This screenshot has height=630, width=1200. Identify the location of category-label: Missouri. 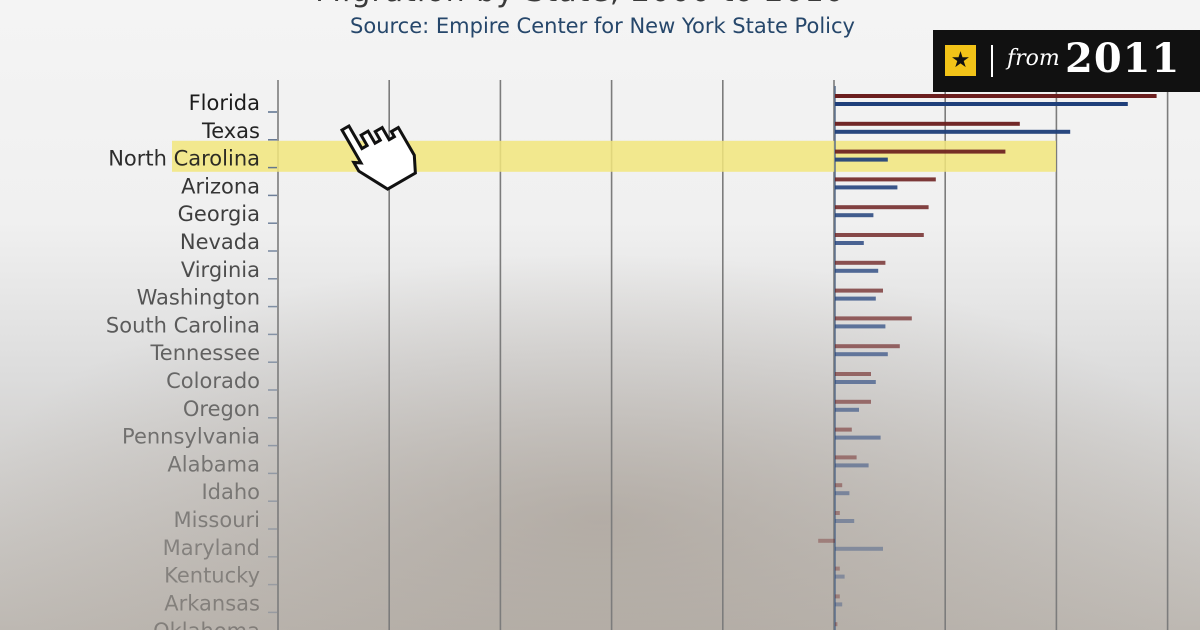
(217, 520).